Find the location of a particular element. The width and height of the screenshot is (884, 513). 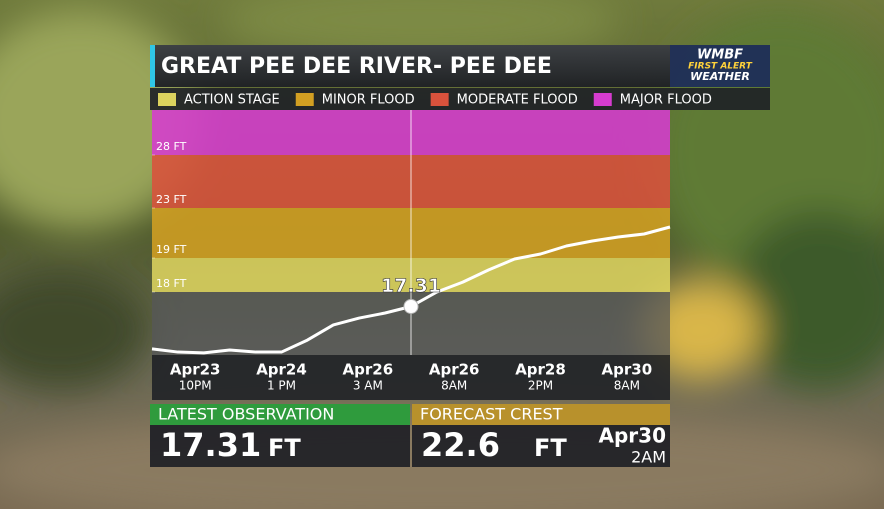

observation-value: 17.31 is located at coordinates (210, 445).